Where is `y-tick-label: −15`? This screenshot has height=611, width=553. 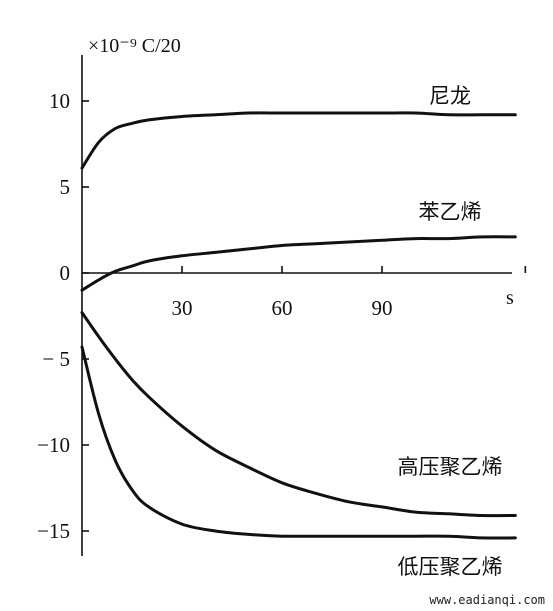 y-tick-label: −15 is located at coordinates (53, 531).